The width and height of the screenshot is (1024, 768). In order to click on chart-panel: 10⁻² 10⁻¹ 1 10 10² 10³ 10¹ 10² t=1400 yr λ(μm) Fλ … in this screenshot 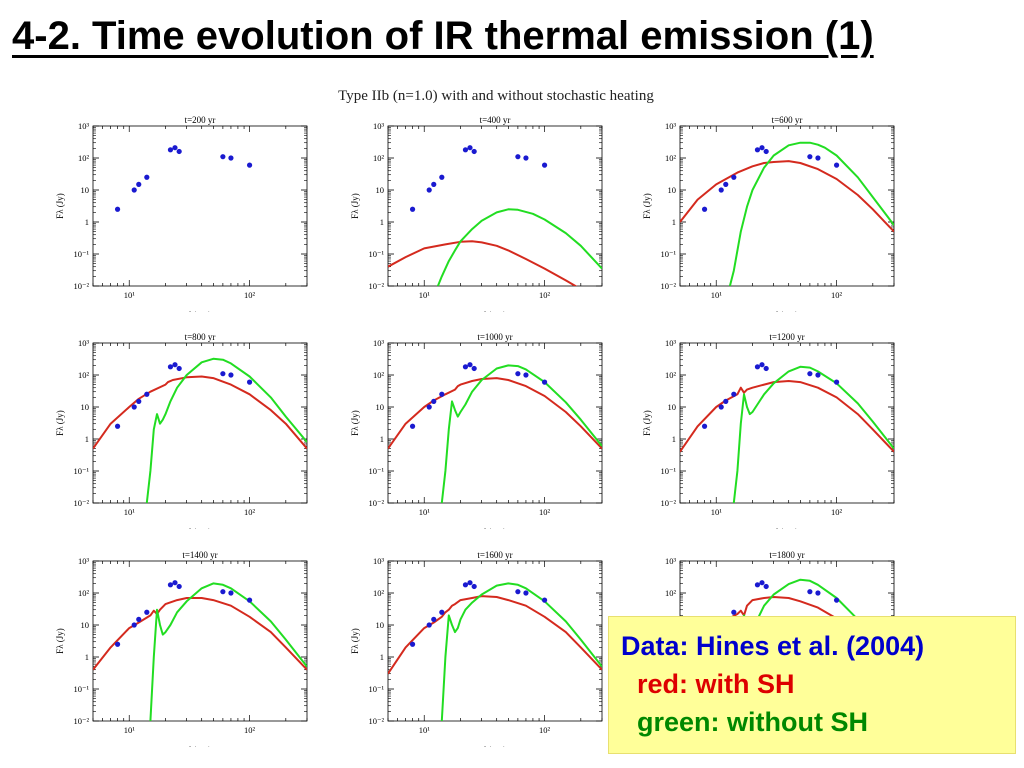, I will do `click(181, 648)`.